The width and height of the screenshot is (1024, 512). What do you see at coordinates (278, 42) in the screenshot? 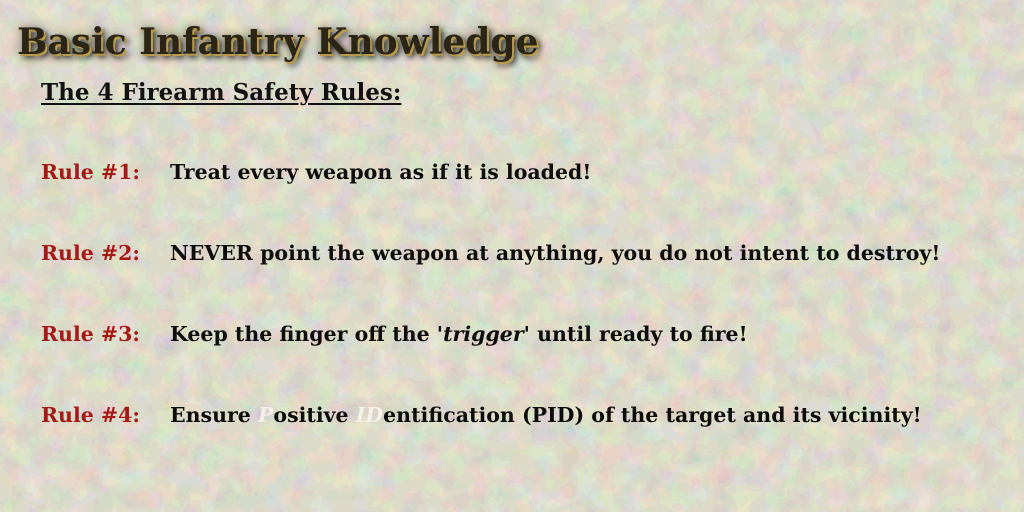
I see `page-title: Basic Infantry Knowledge` at bounding box center [278, 42].